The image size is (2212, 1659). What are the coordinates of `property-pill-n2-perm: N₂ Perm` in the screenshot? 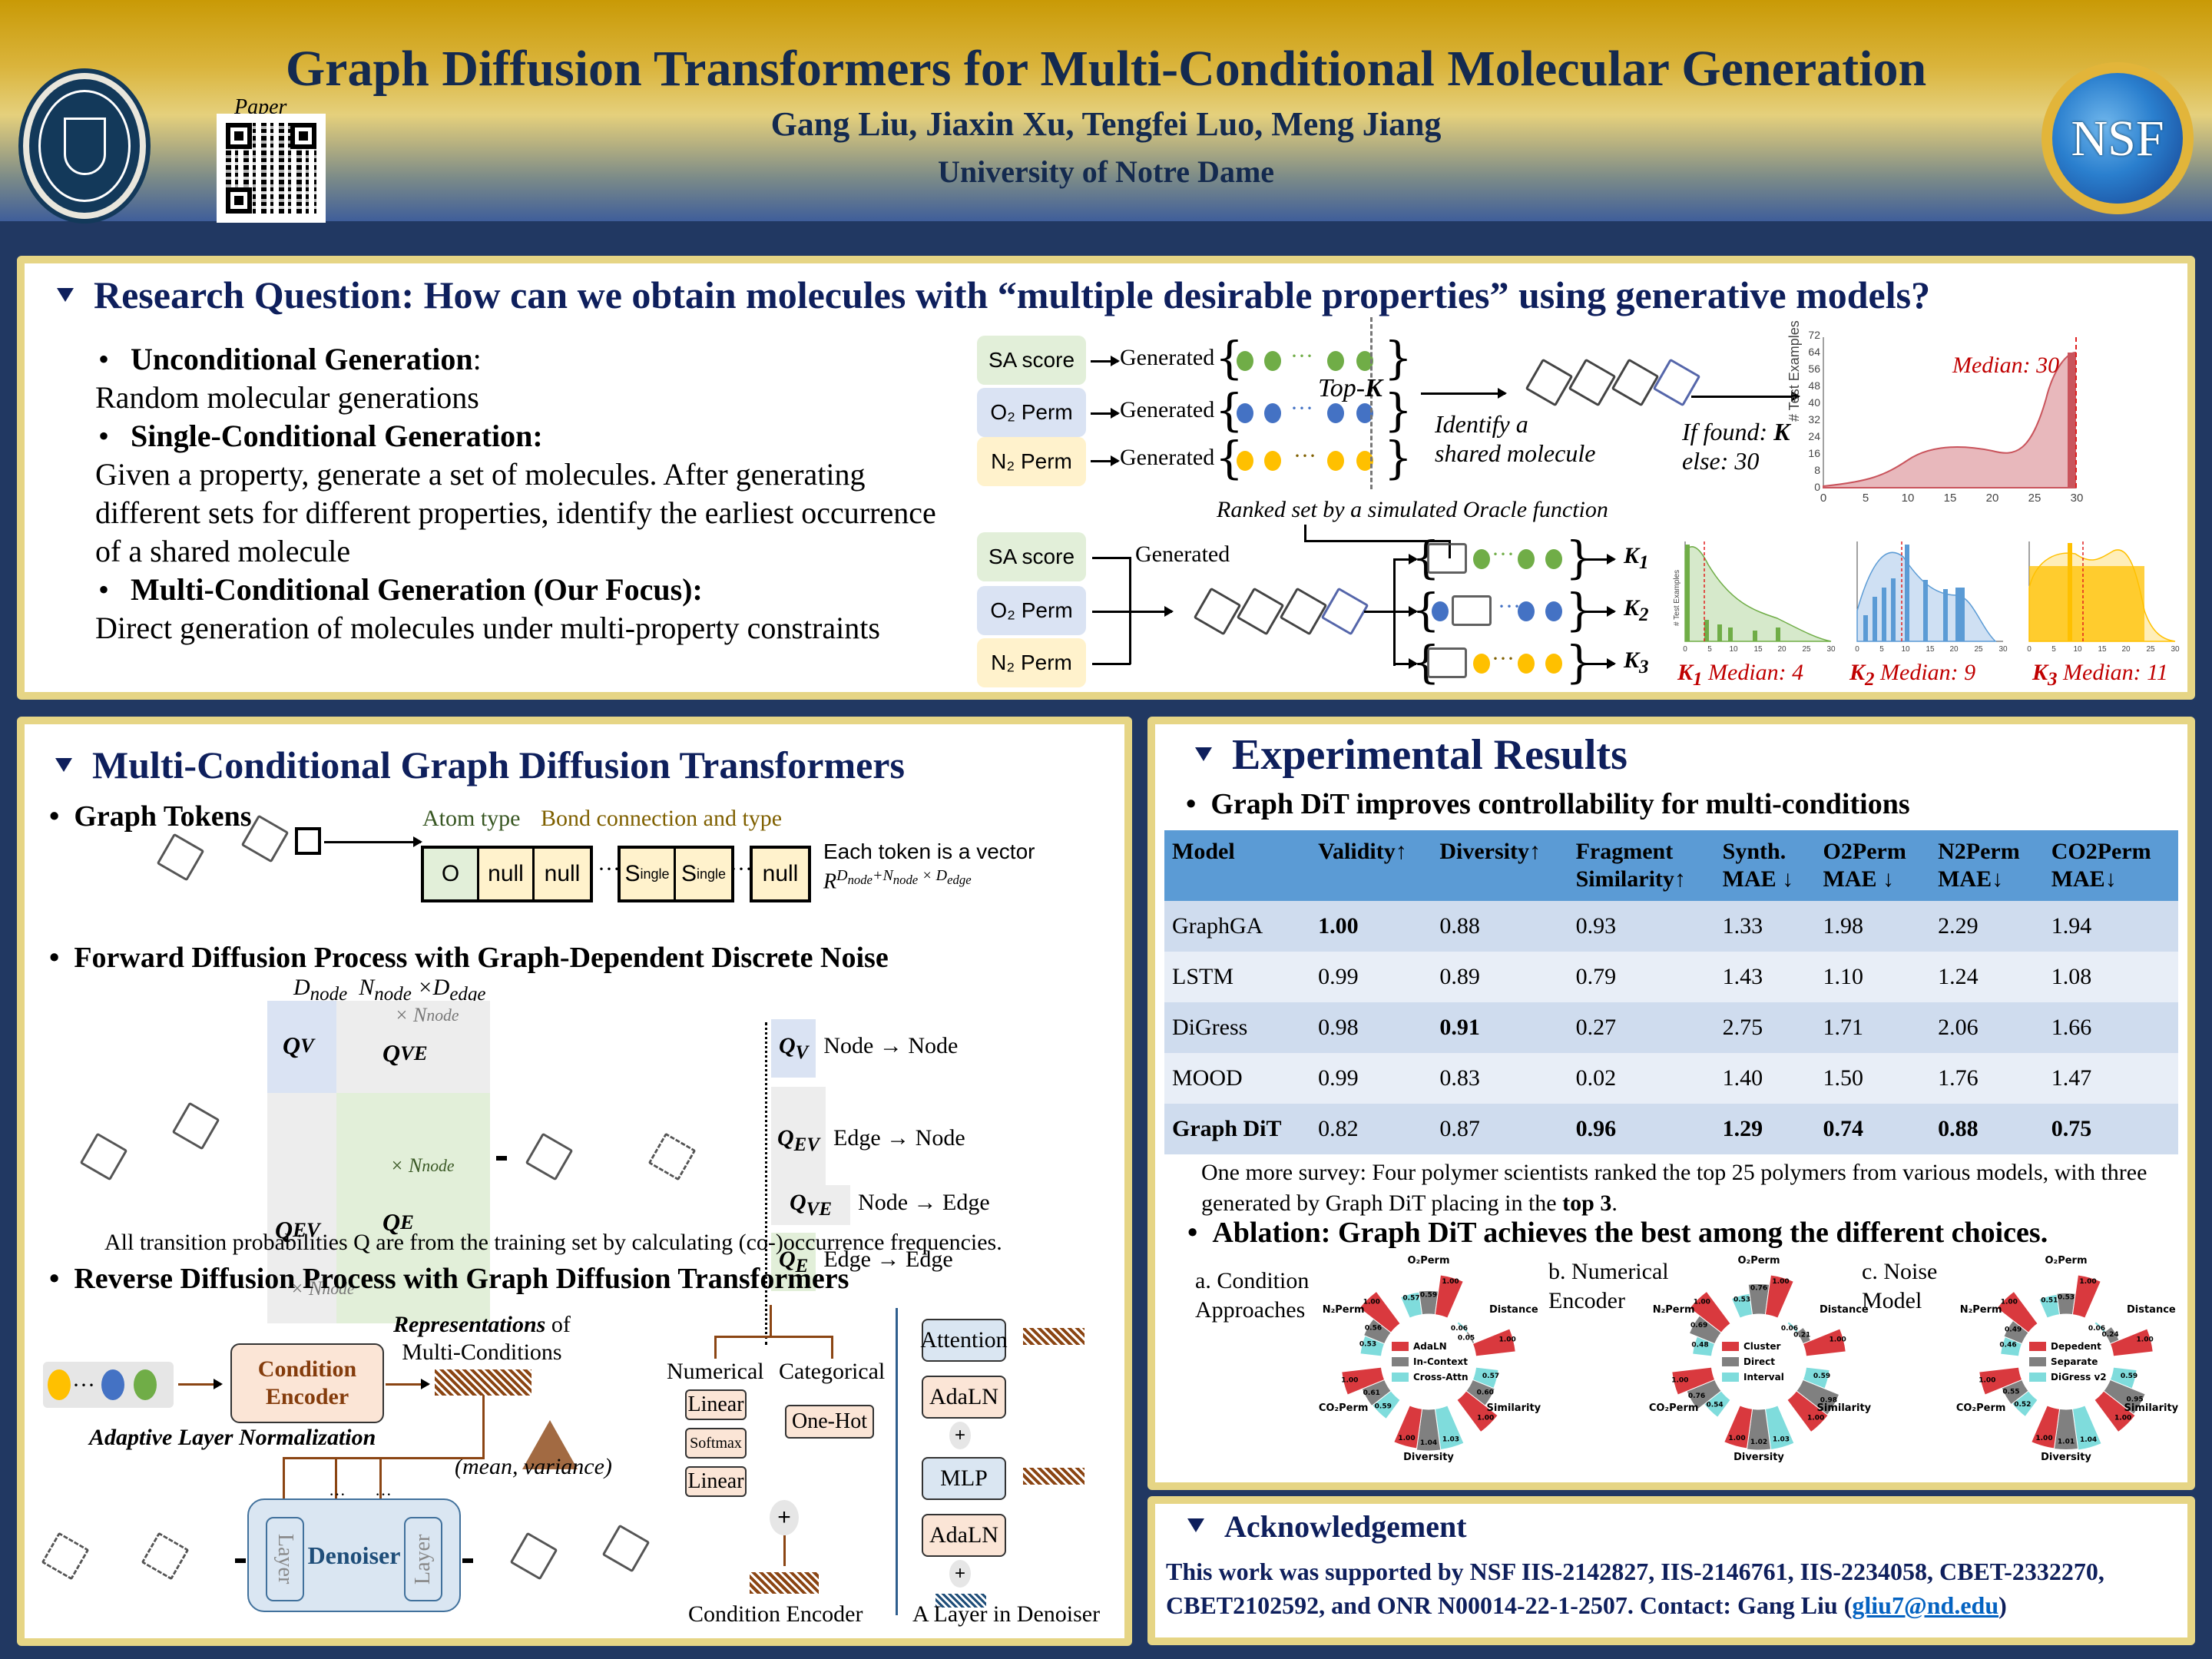 It's located at (1031, 662).